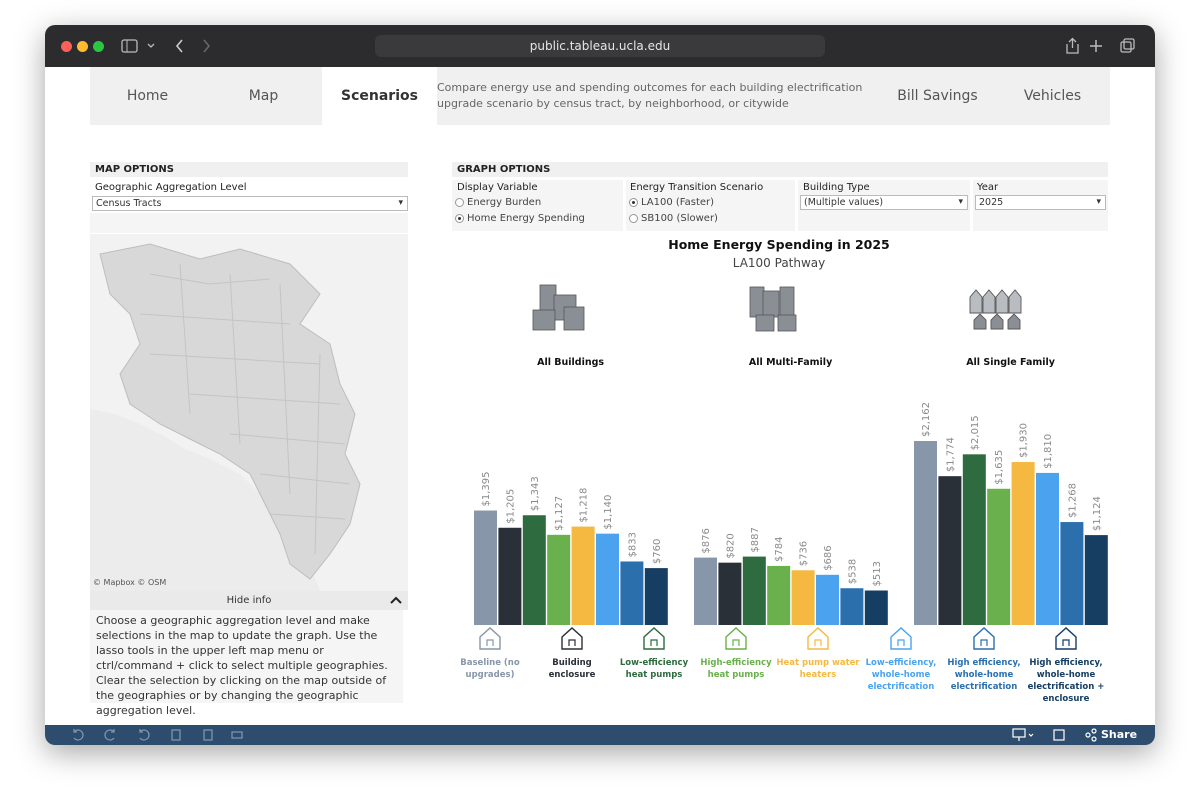 The image size is (1200, 800). I want to click on group-icon-singlefamily, so click(995, 309).